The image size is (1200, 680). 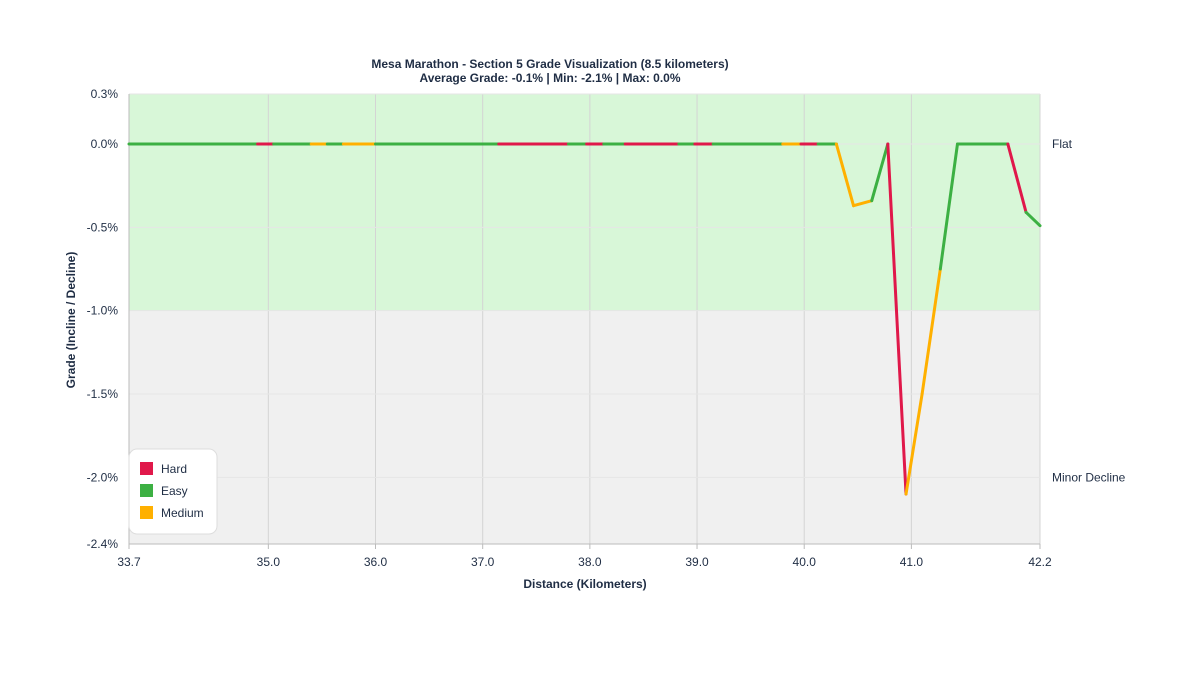 What do you see at coordinates (376, 562) in the screenshot?
I see `x-tick-label: 36.0` at bounding box center [376, 562].